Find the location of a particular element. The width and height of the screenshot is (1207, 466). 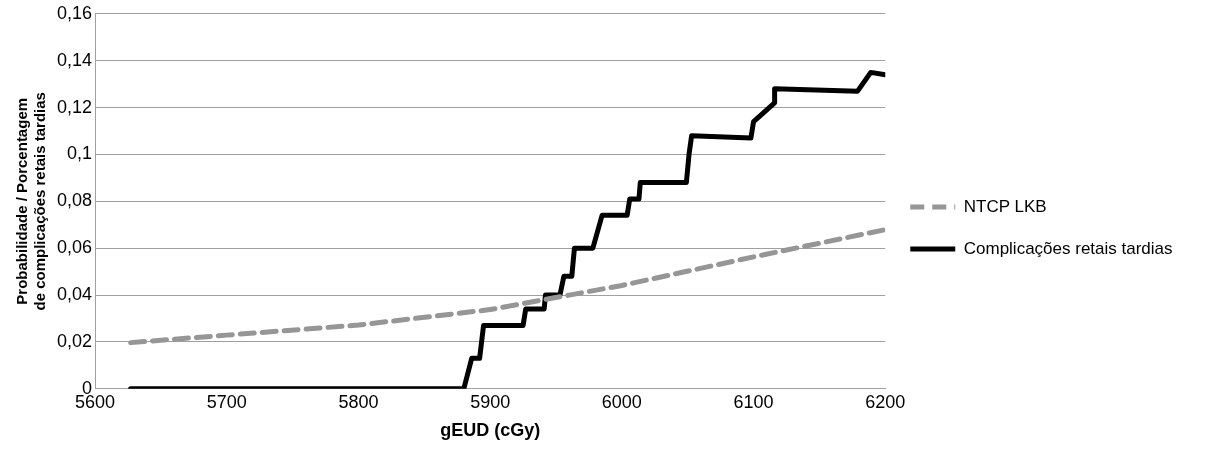

y-tick-label: 0,1 is located at coordinates (80, 153).